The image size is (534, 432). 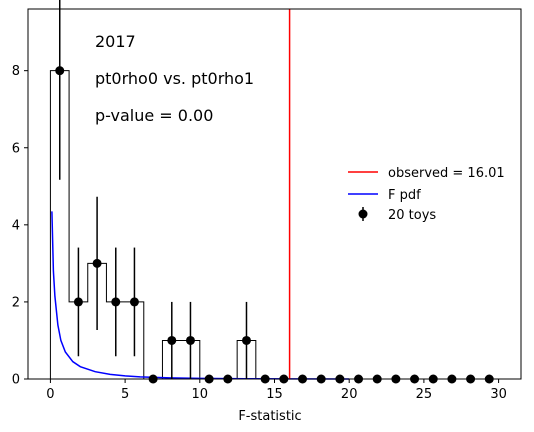 What do you see at coordinates (16, 380) in the screenshot?
I see `y-tick-label: 0` at bounding box center [16, 380].